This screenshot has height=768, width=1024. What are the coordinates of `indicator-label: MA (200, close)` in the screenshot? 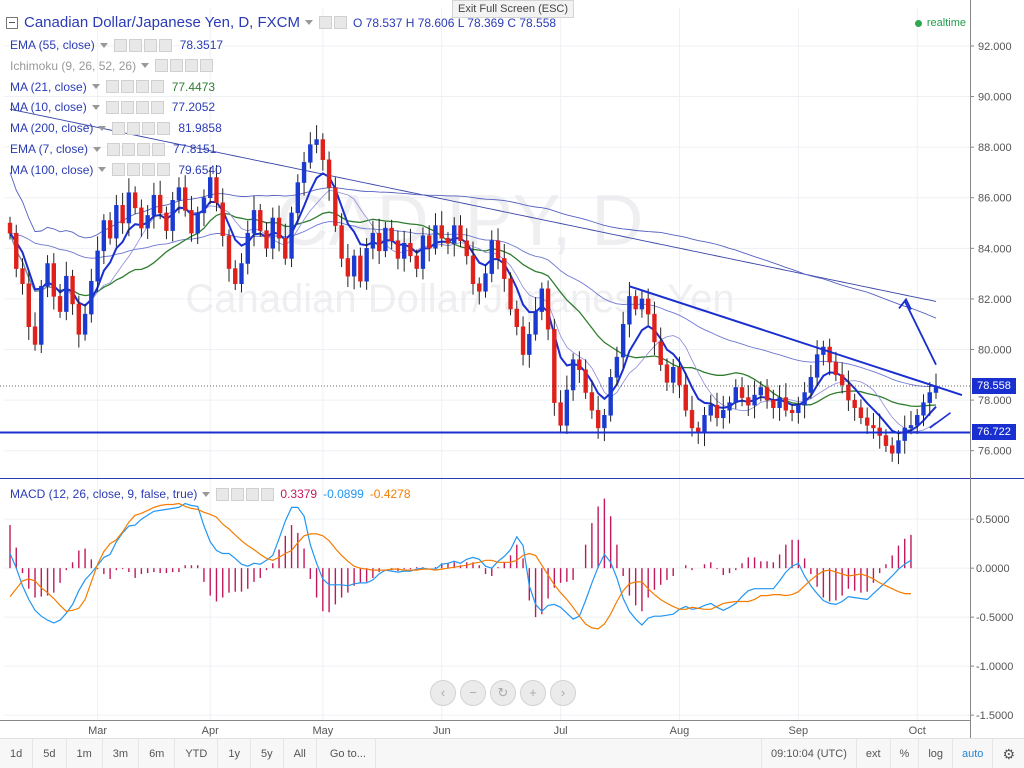 It's located at (52, 128).